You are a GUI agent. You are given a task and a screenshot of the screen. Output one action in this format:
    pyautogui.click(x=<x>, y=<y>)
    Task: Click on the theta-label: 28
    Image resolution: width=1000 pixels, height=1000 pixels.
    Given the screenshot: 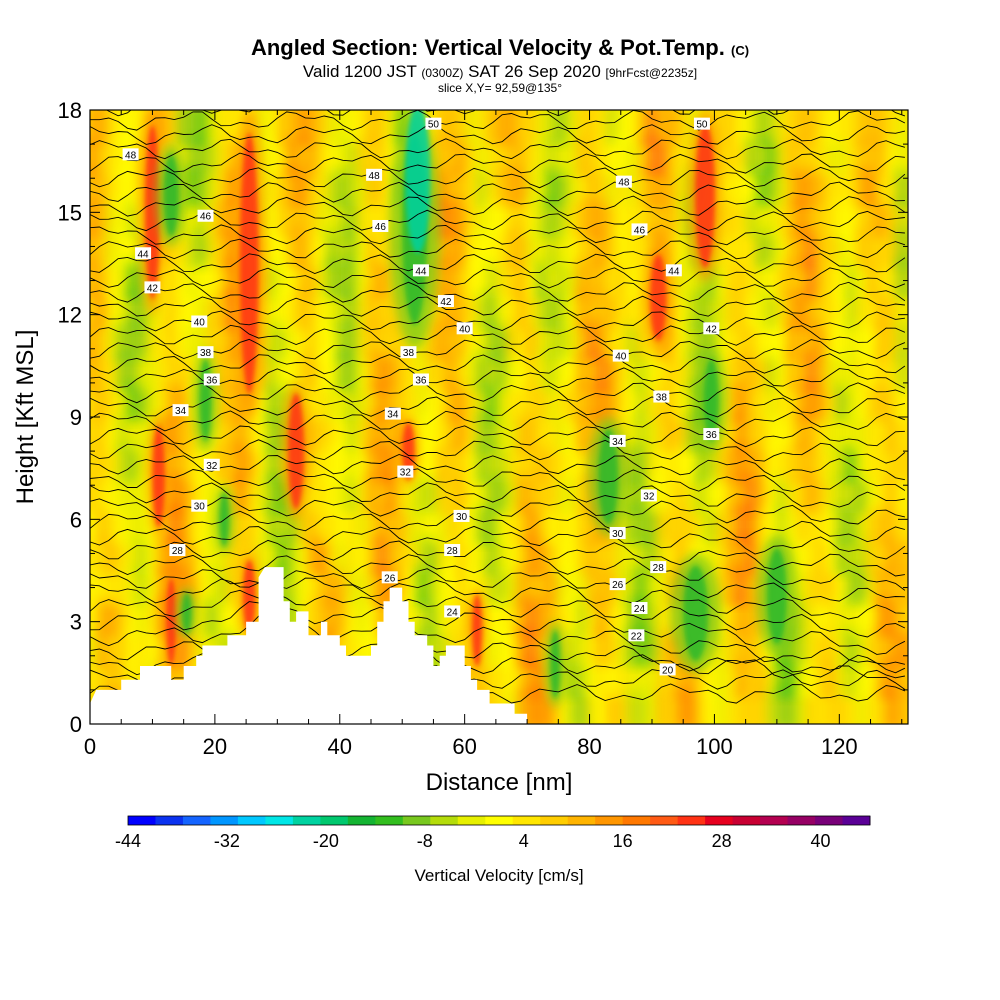 What is the action you would take?
    pyautogui.click(x=178, y=551)
    